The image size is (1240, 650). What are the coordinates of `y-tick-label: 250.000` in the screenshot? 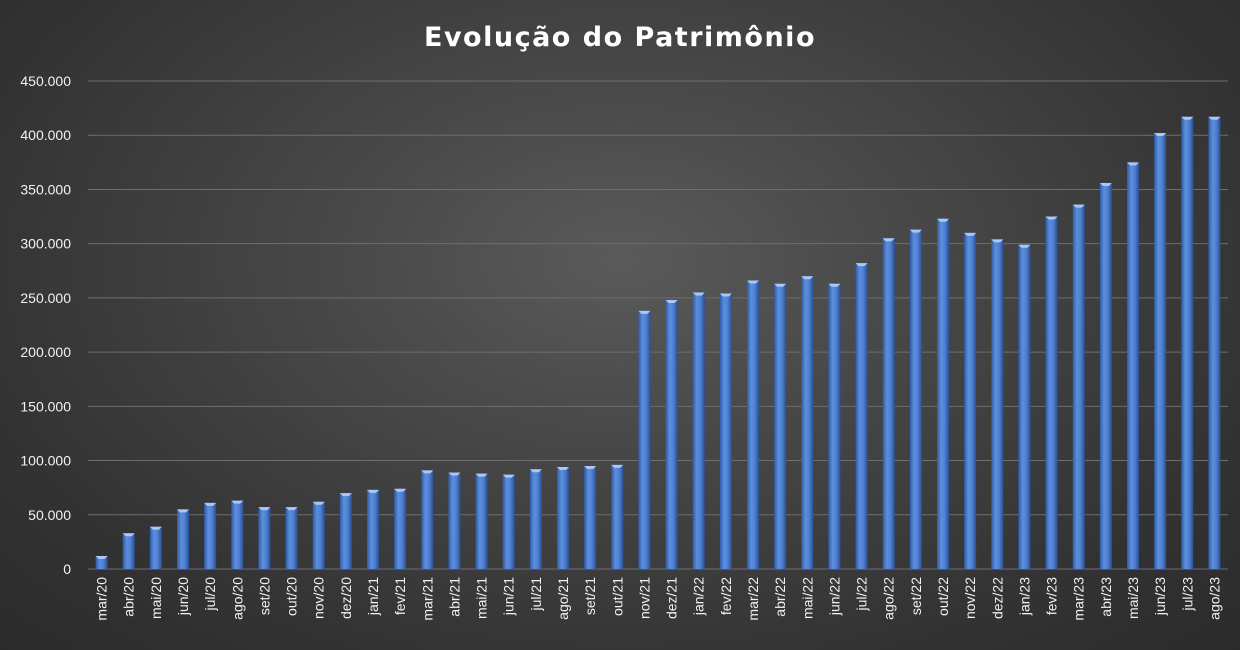 It's located at (45, 298).